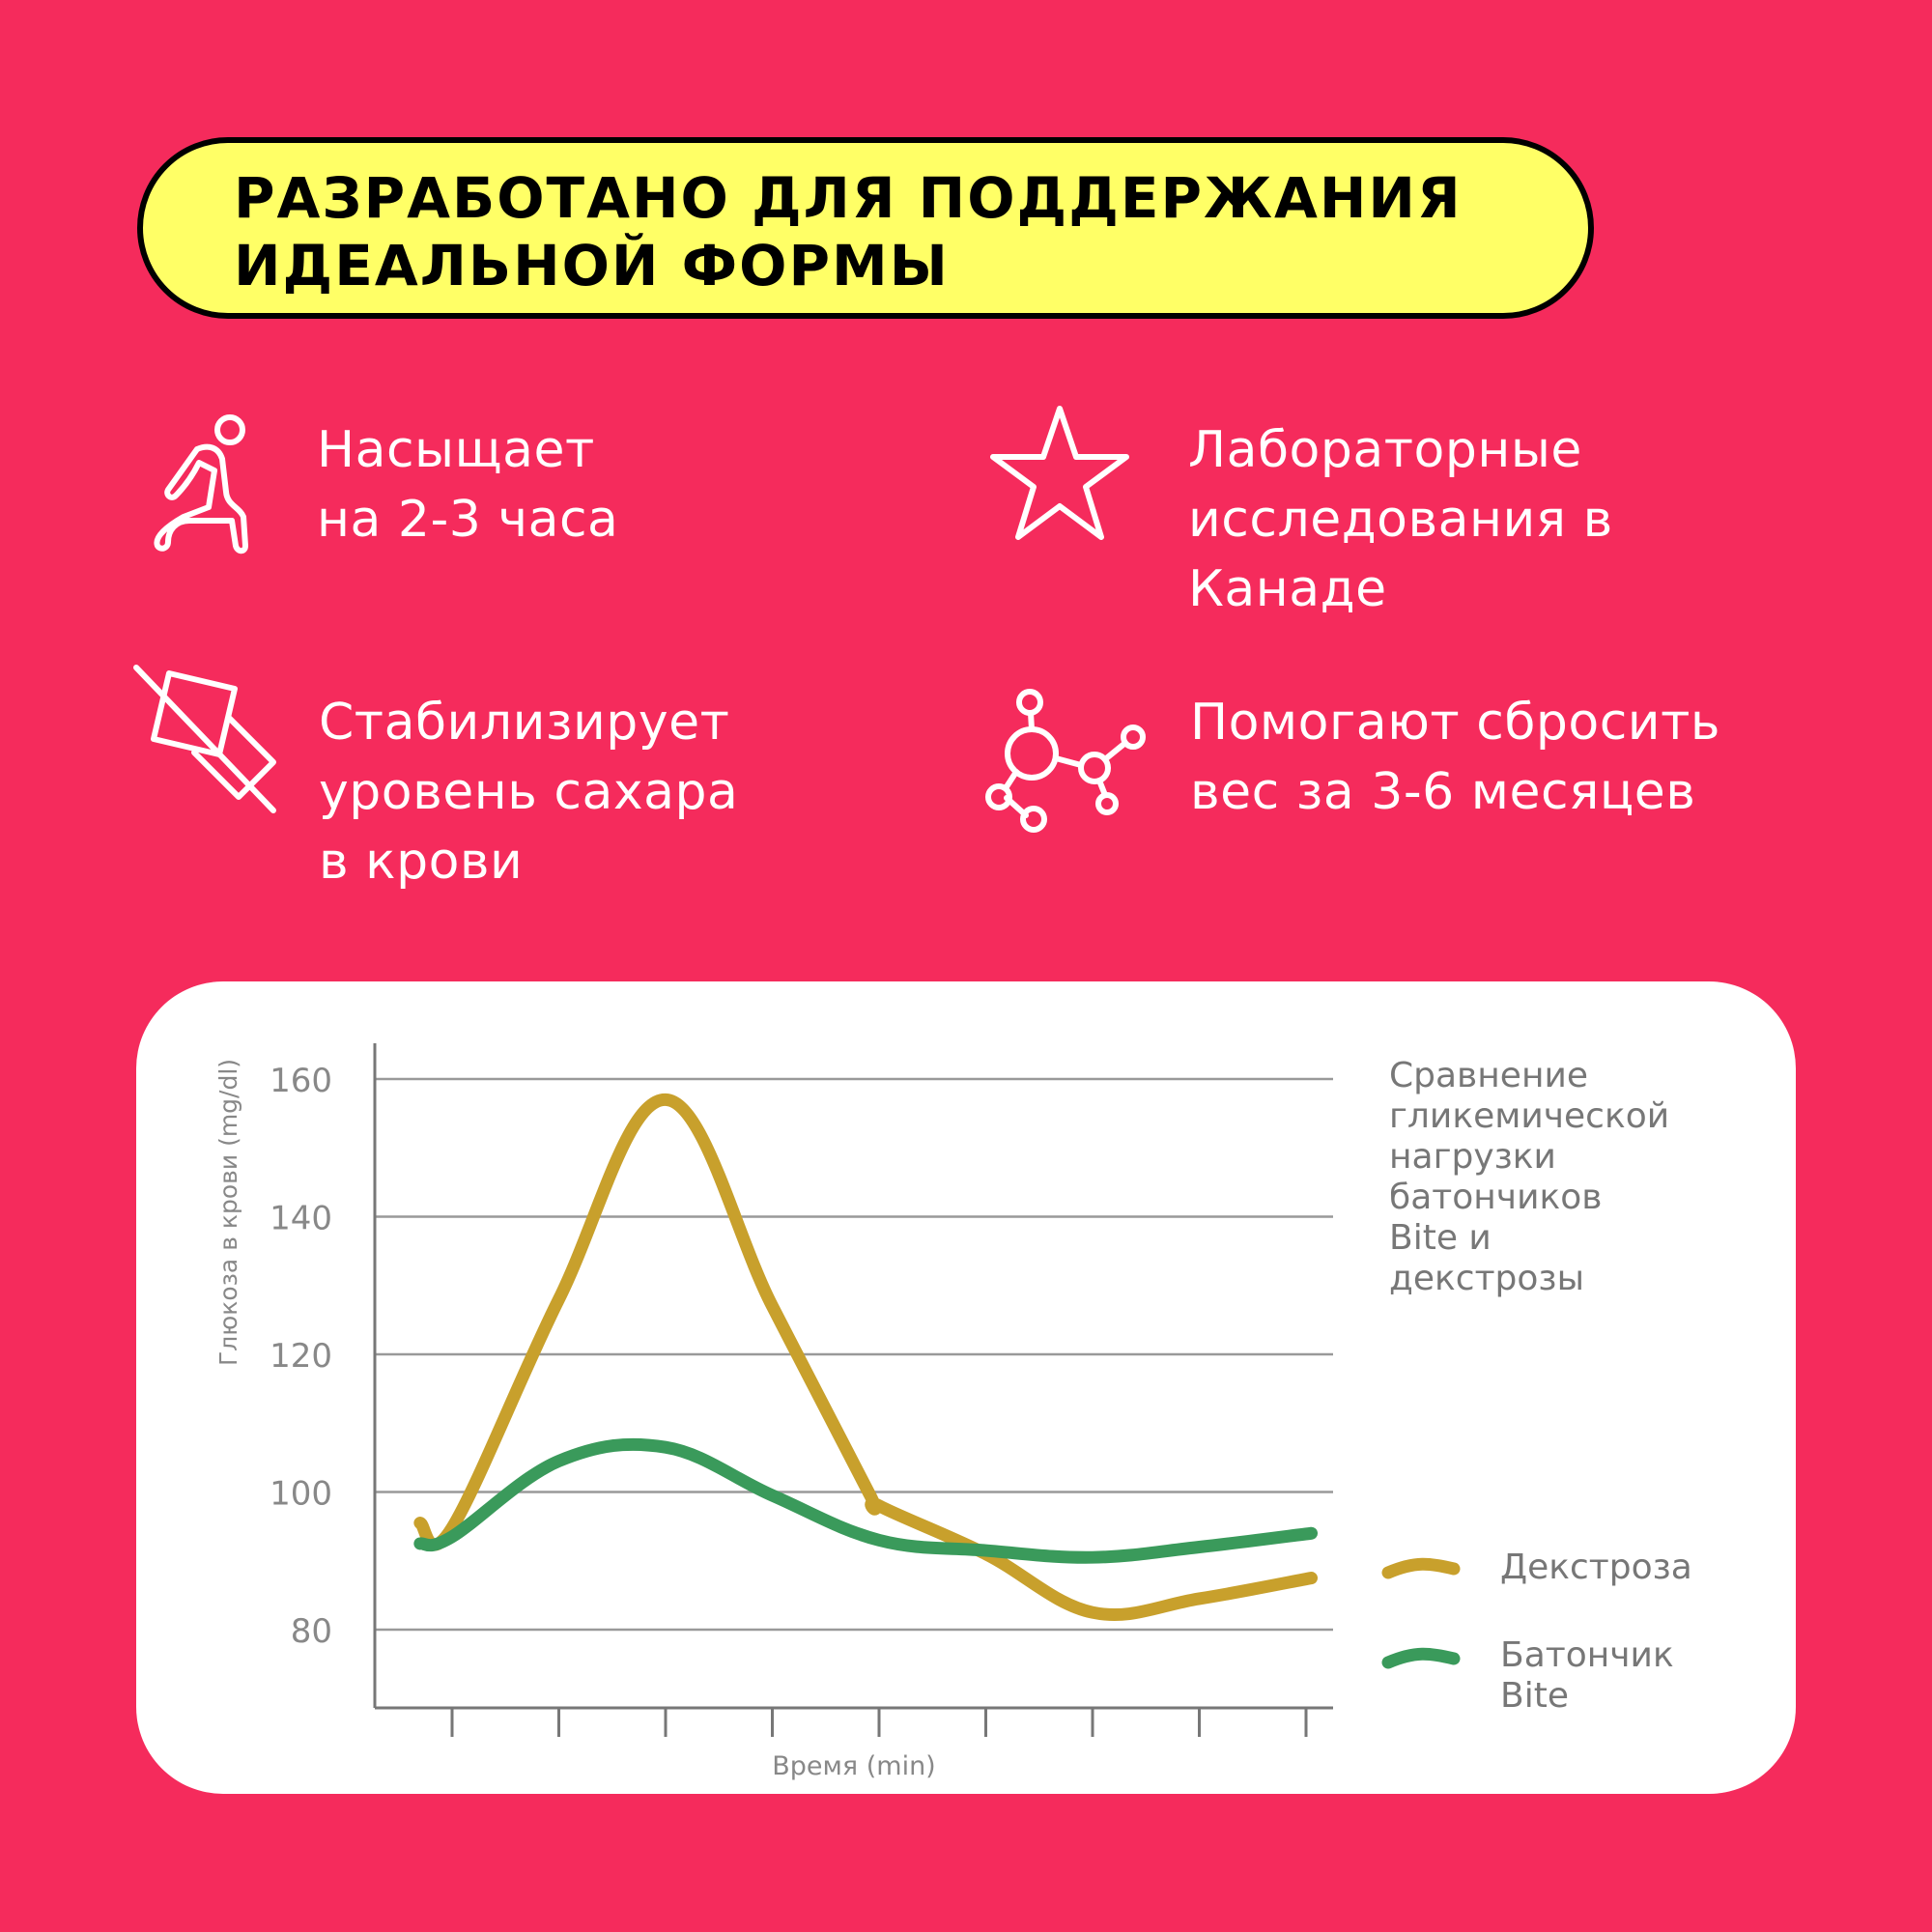 The height and width of the screenshot is (1932, 1932). What do you see at coordinates (1587, 1675) in the screenshot?
I see `legend-text: Батончик Bite` at bounding box center [1587, 1675].